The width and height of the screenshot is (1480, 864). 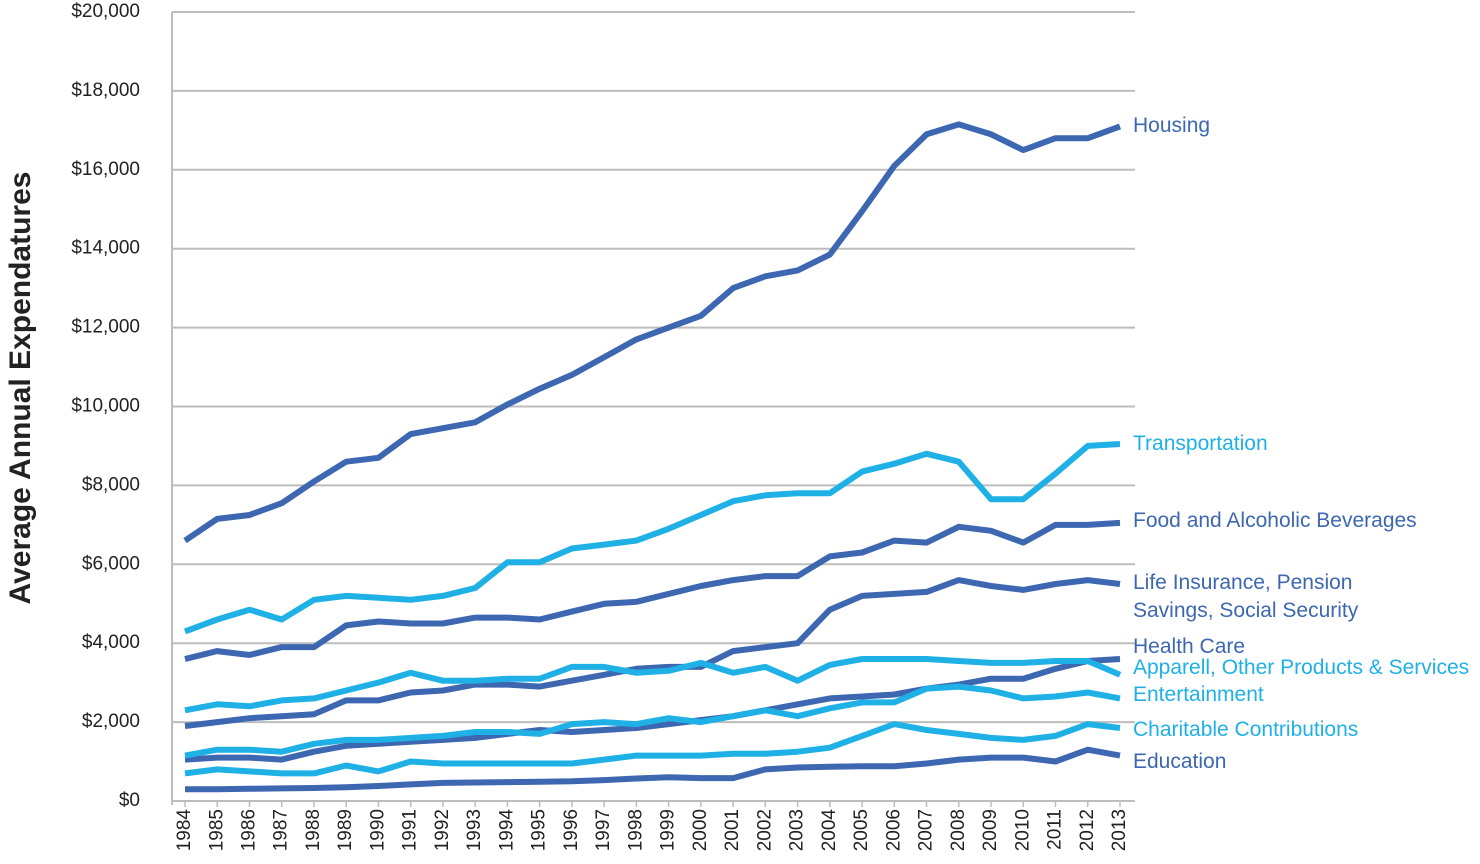 What do you see at coordinates (1275, 520) in the screenshot?
I see `series-label: Food and Alcoholic Beverages` at bounding box center [1275, 520].